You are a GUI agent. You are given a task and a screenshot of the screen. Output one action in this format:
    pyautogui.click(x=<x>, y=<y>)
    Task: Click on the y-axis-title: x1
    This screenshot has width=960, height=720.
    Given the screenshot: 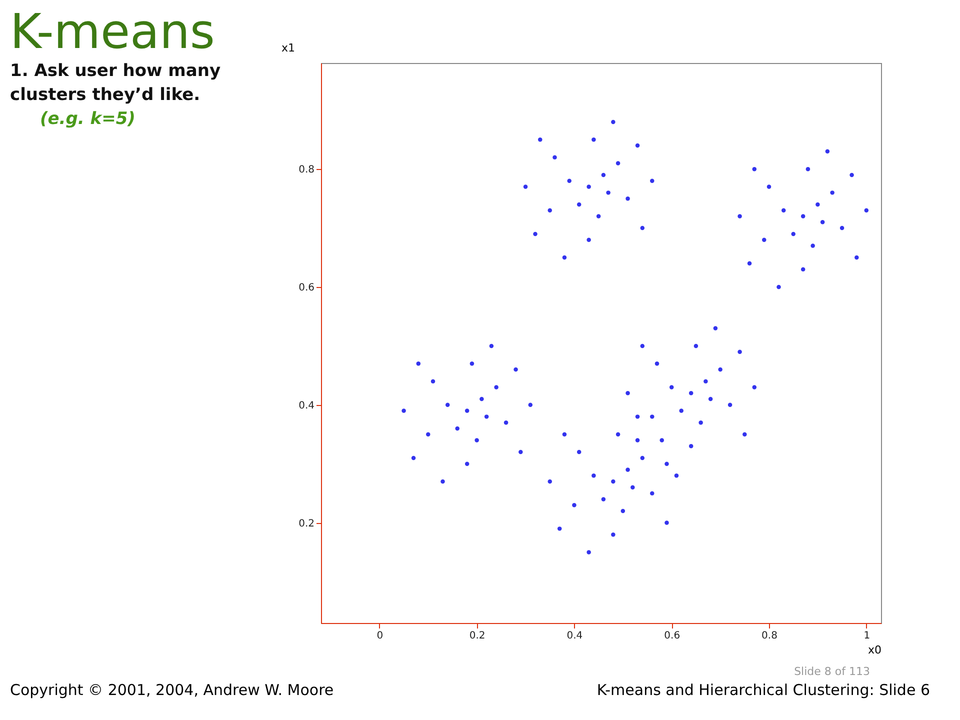 What is the action you would take?
    pyautogui.click(x=289, y=48)
    